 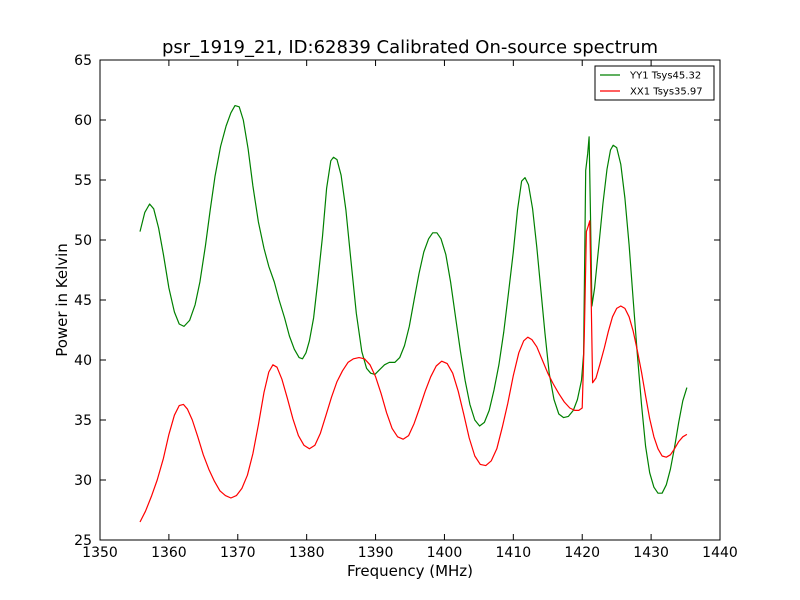 What do you see at coordinates (376, 553) in the screenshot?
I see `x-tick-label: 1390` at bounding box center [376, 553].